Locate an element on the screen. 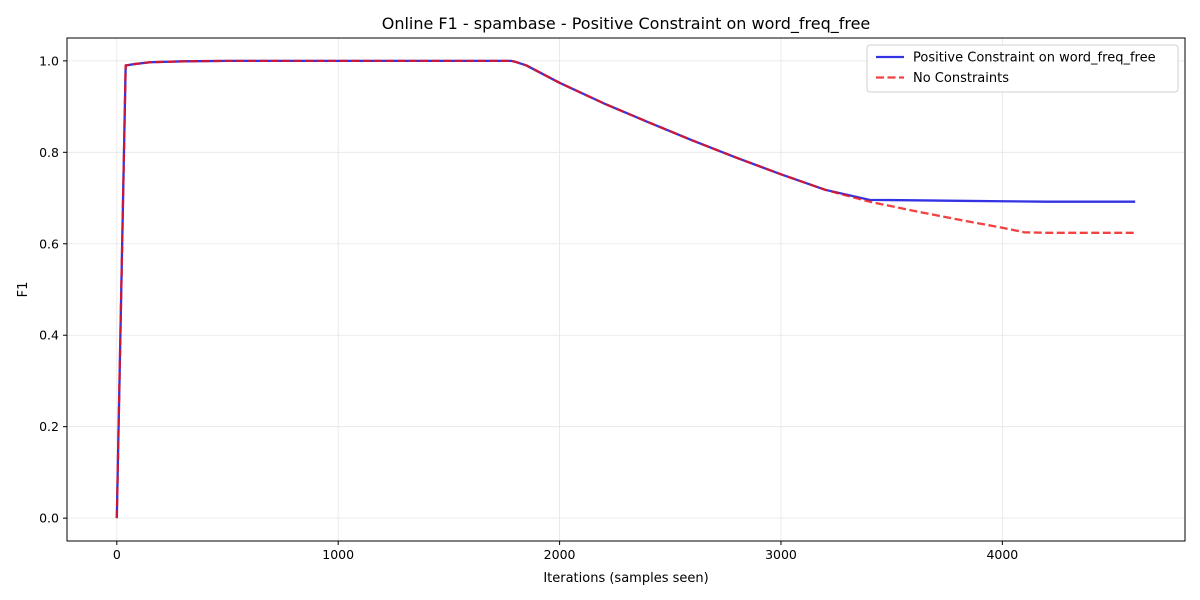 The image size is (1200, 600). x-axis-title: Iterations (samples seen) is located at coordinates (625, 578).